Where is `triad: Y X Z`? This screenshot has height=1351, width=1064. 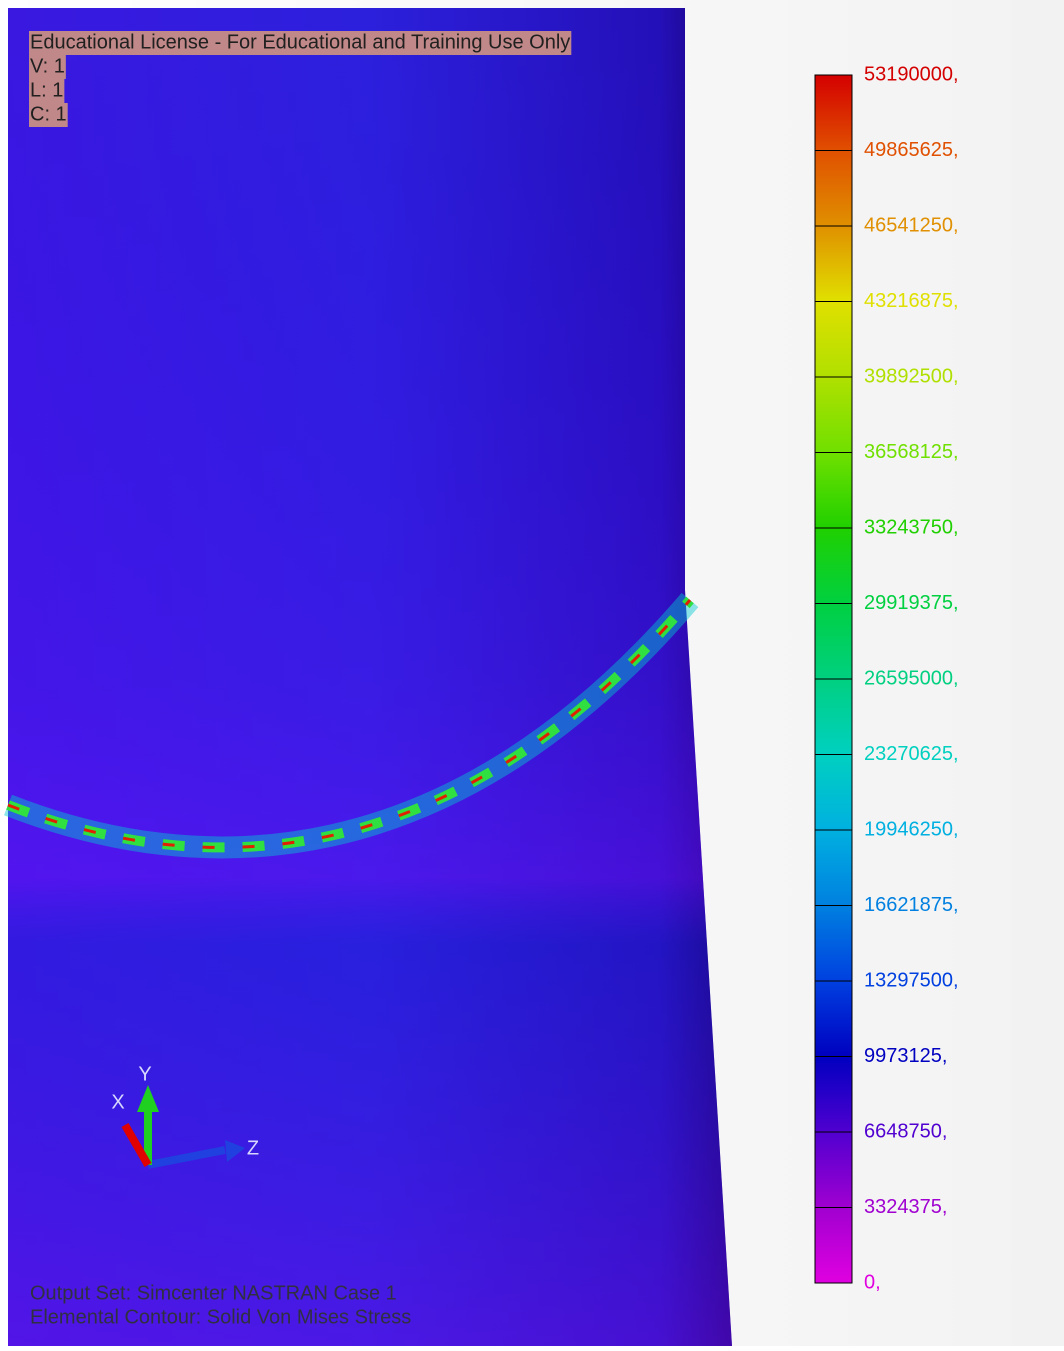
triad: Y X Z is located at coordinates (185, 1116).